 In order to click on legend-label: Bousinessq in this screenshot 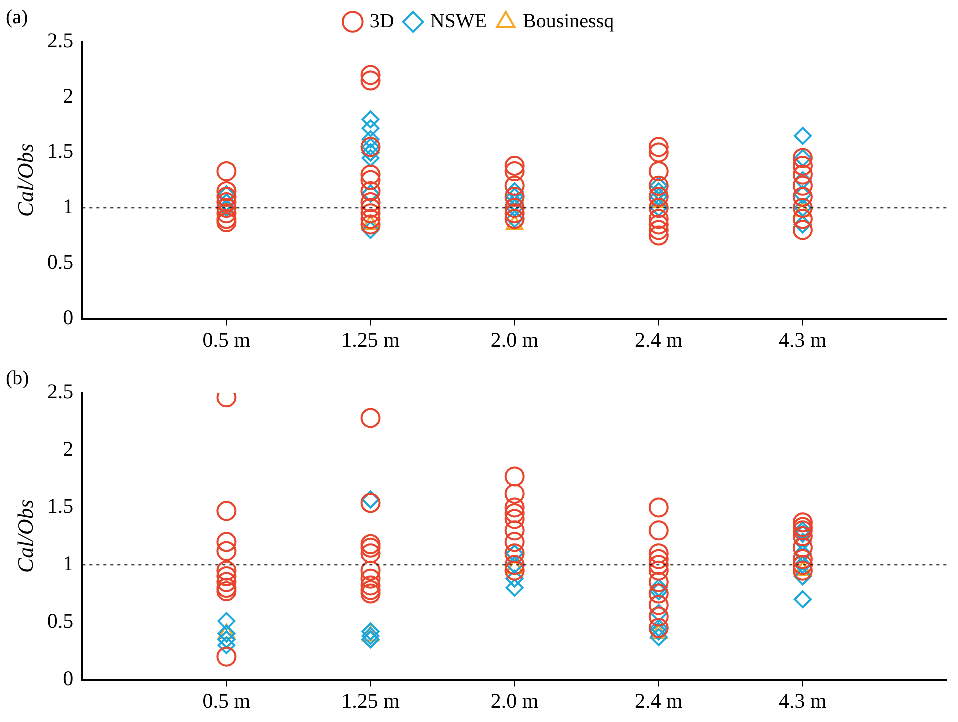, I will do `click(568, 21)`.